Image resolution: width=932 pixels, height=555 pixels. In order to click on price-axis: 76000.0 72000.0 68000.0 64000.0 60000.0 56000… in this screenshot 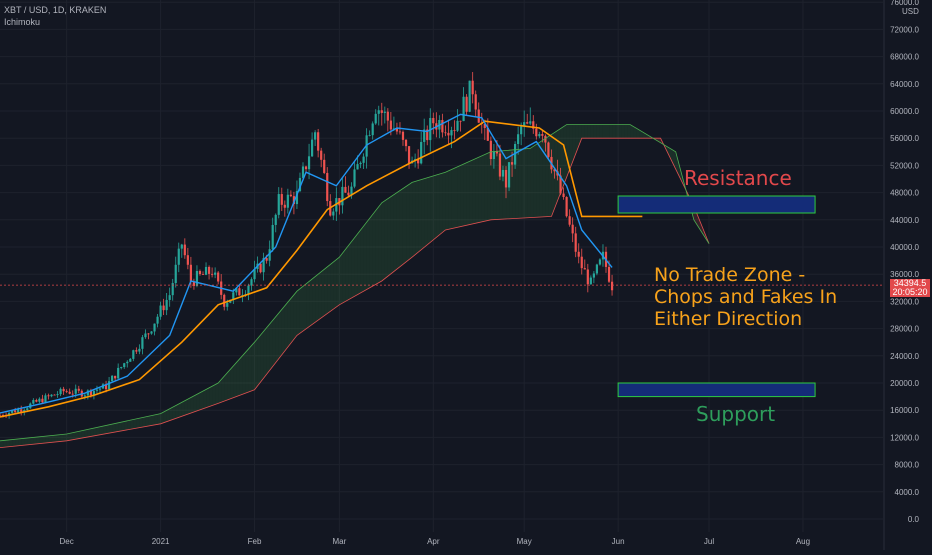, I will do `click(904, 262)`.